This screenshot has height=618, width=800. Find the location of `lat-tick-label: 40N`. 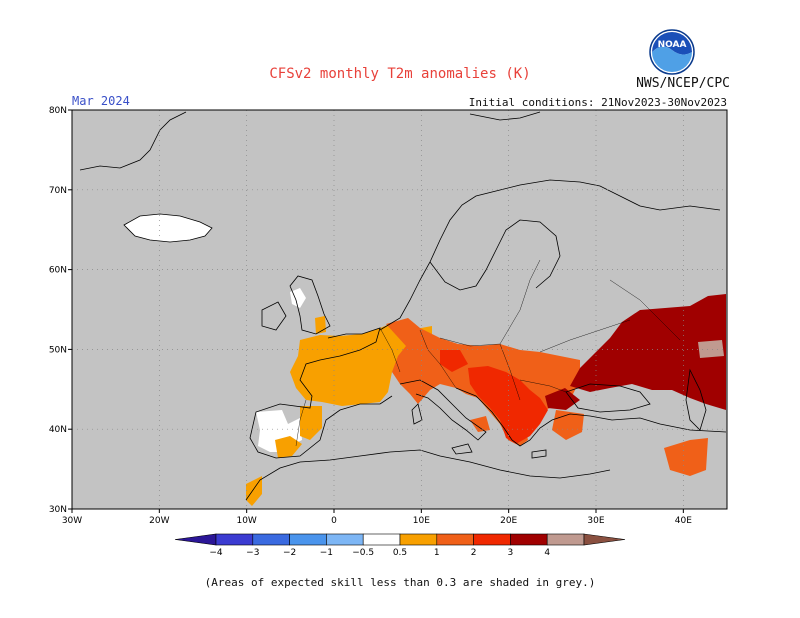

lat-tick-label: 40N is located at coordinates (58, 430).